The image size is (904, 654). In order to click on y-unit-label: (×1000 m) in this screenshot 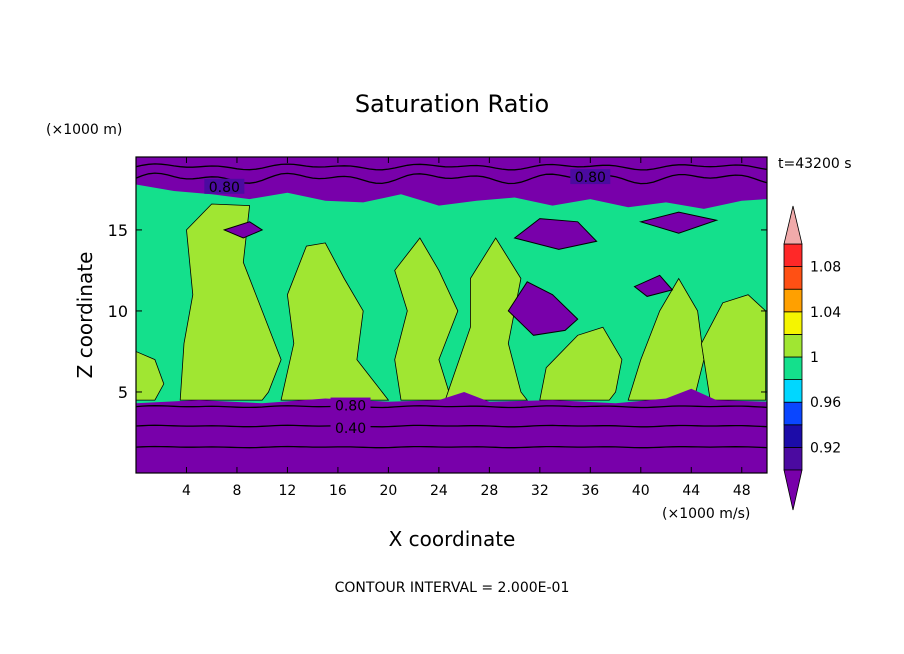, I will do `click(84, 130)`.